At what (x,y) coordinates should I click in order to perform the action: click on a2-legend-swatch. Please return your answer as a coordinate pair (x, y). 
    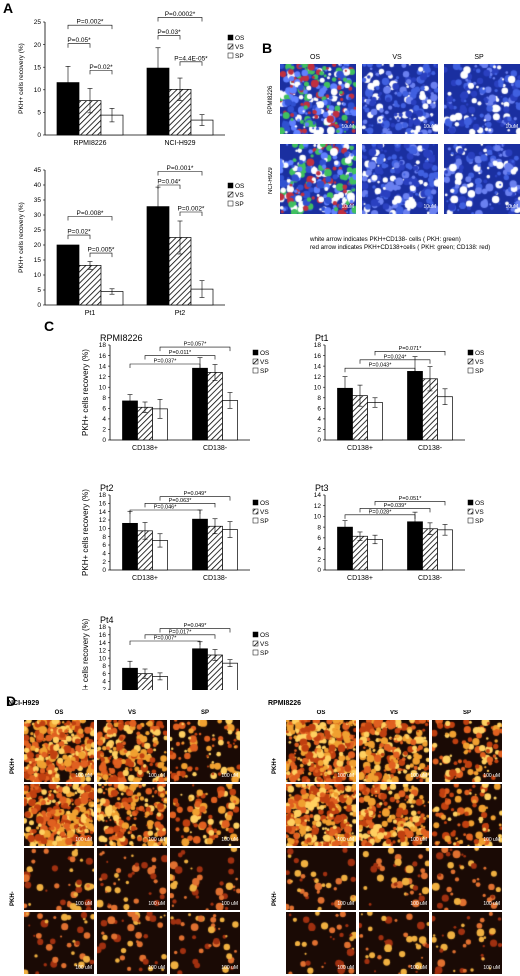
    Looking at the image, I should click on (230, 194).